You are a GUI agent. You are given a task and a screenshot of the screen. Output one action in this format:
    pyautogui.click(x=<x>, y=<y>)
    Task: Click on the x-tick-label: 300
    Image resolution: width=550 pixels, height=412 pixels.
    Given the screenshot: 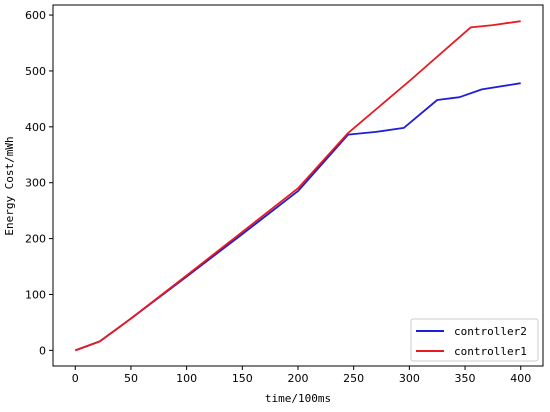 What is the action you would take?
    pyautogui.click(x=409, y=378)
    